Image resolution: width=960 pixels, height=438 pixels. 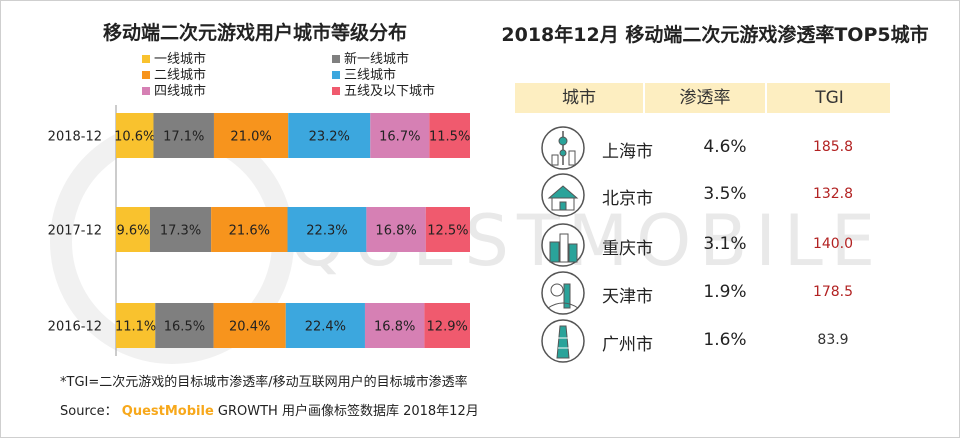 I want to click on source-rest: GROWTH 用户画像标签数据库 2018年12月, so click(x=348, y=411).